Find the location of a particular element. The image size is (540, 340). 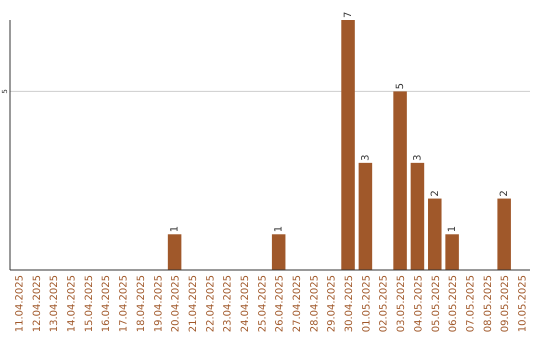

x-tick-label: 12.04.2025 is located at coordinates (37, 303).